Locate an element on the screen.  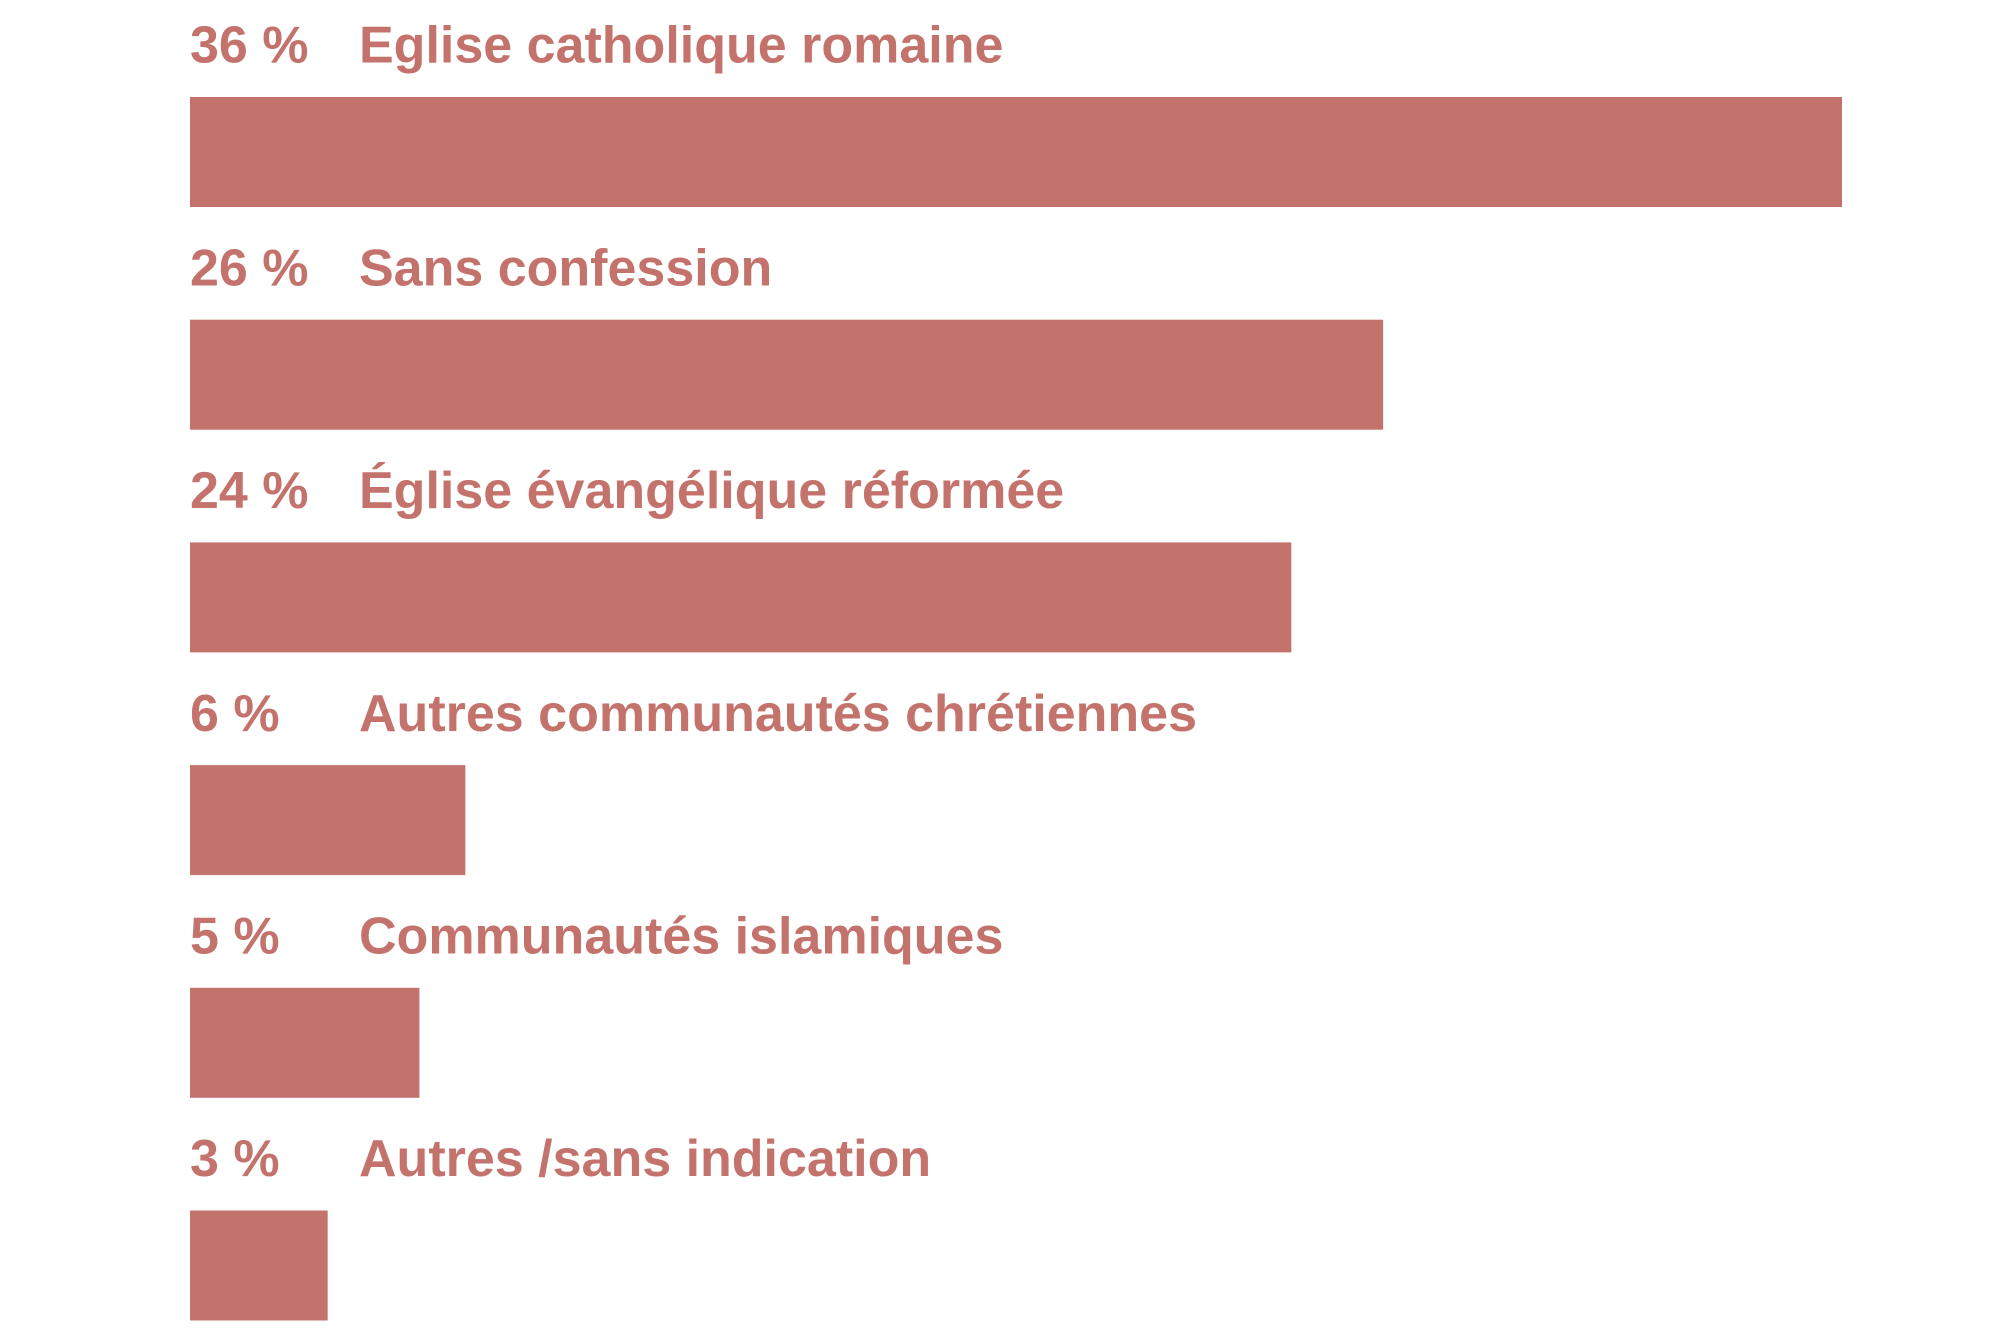
category-label: Sans confession is located at coordinates (565, 268).